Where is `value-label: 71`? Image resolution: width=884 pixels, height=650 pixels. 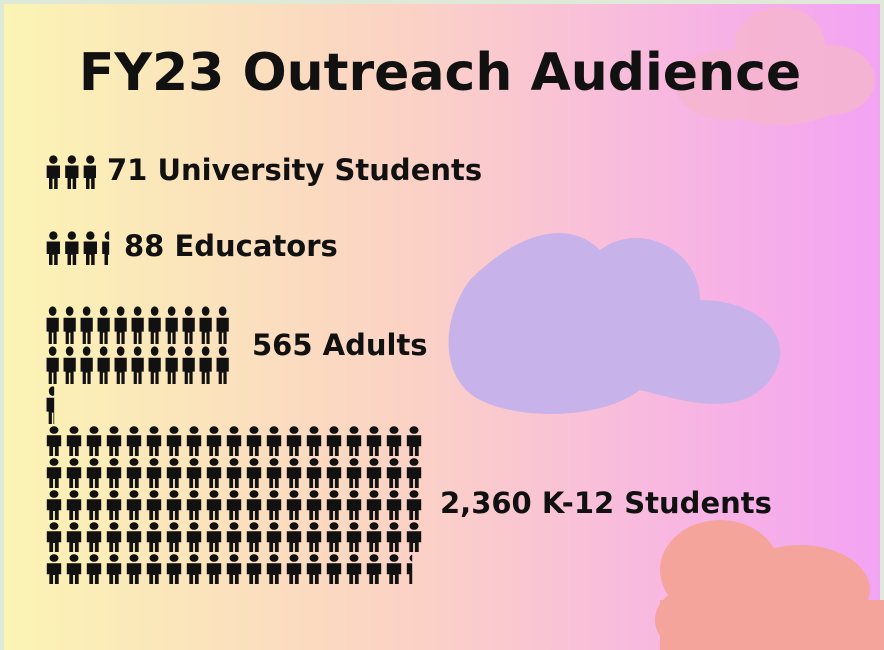 value-label: 71 is located at coordinates (127, 170).